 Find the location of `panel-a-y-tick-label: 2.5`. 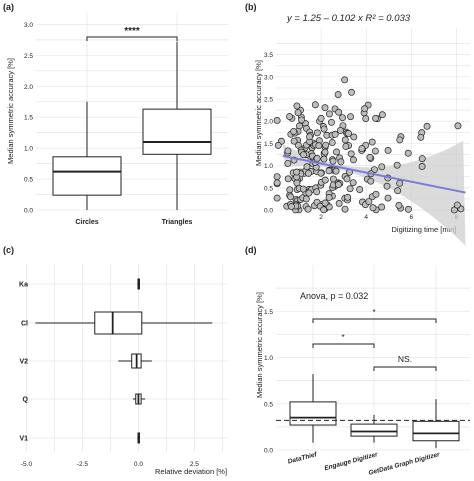

panel-a-y-tick-label: 2.5 is located at coordinates (28, 56).